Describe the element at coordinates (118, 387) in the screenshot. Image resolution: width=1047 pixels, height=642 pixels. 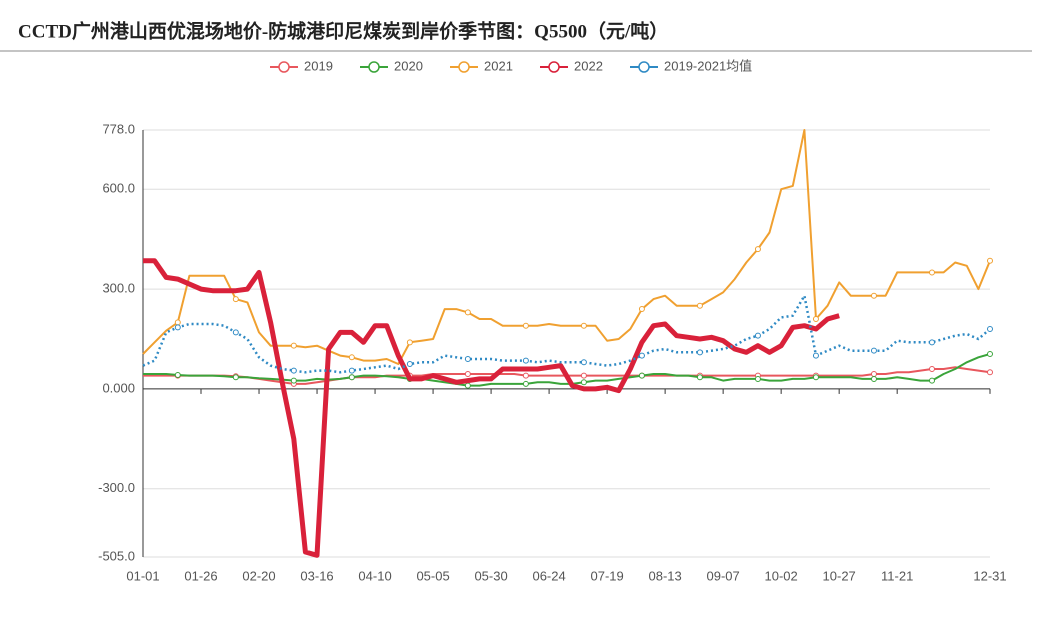
I see `y-tick-label: 0.000` at that location.